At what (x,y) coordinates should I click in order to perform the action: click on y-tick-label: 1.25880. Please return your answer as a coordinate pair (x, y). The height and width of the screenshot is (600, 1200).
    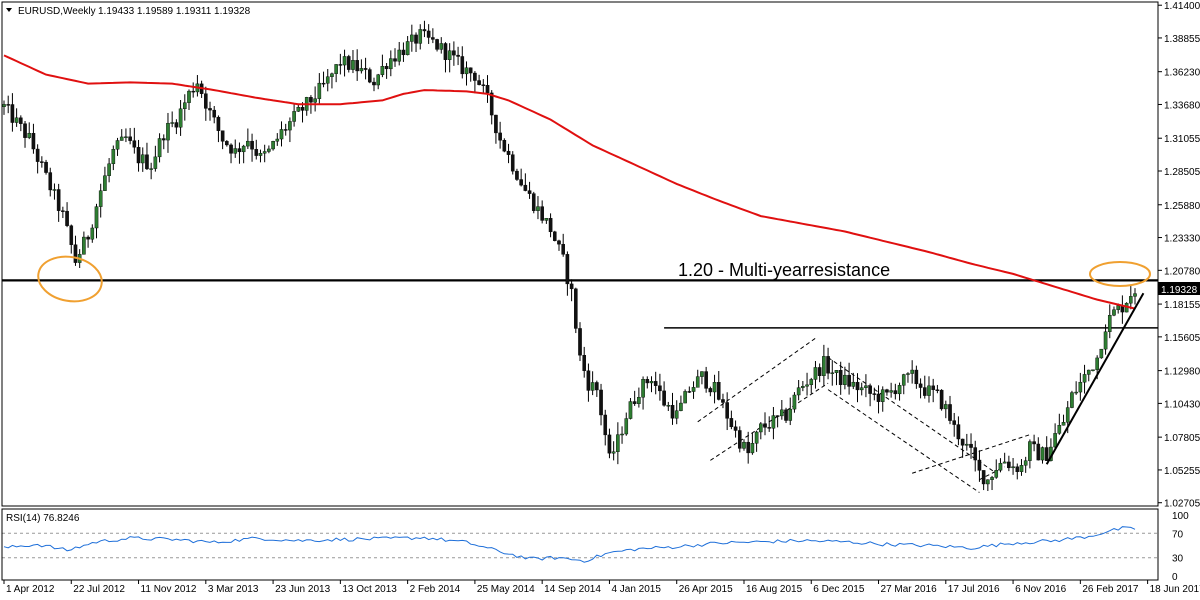
    Looking at the image, I should click on (1182, 206).